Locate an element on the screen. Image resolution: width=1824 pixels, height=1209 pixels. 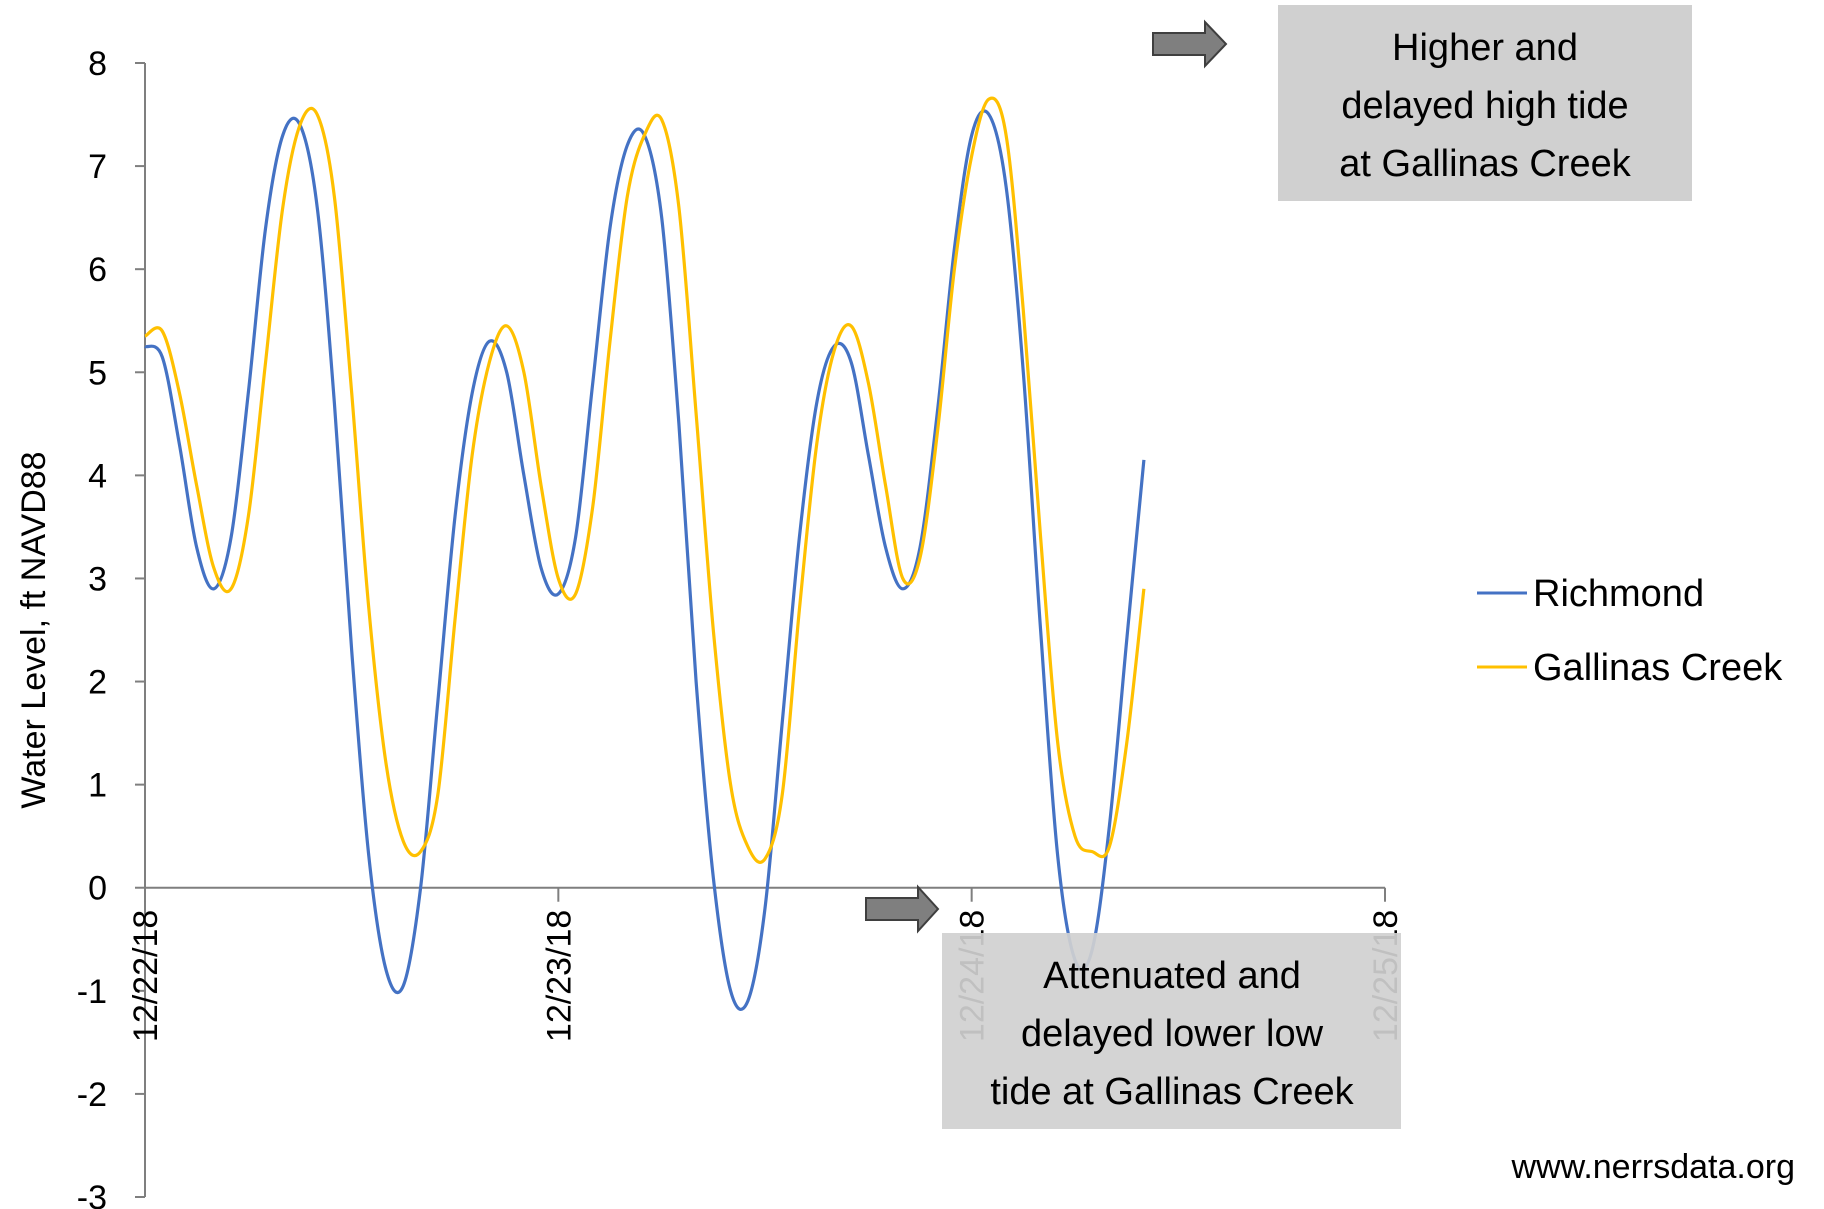
y-tick-label: 4 is located at coordinates (97, 476).